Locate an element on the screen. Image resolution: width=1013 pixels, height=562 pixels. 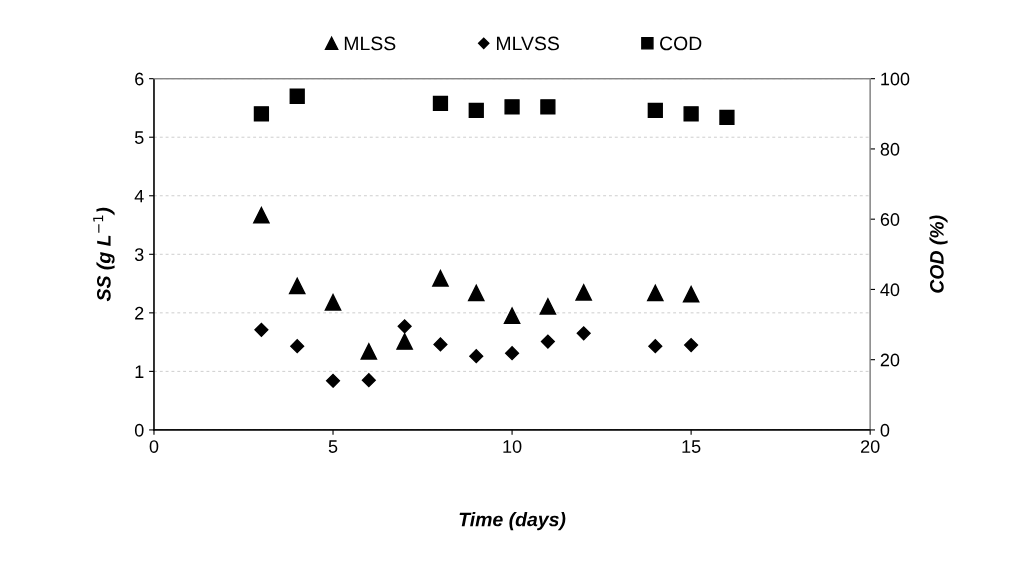
y2-tick-label: 80 is located at coordinates (890, 149).